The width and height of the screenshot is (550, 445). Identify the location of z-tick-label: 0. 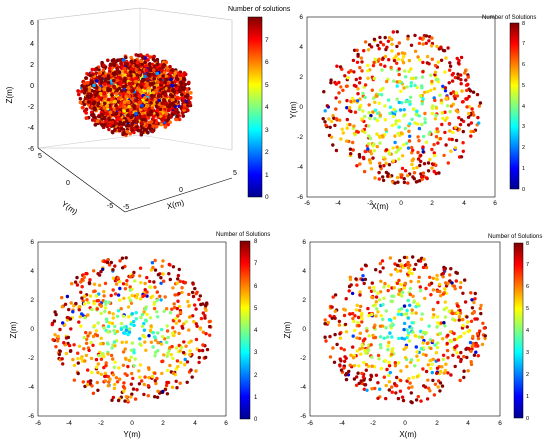
(32, 86).